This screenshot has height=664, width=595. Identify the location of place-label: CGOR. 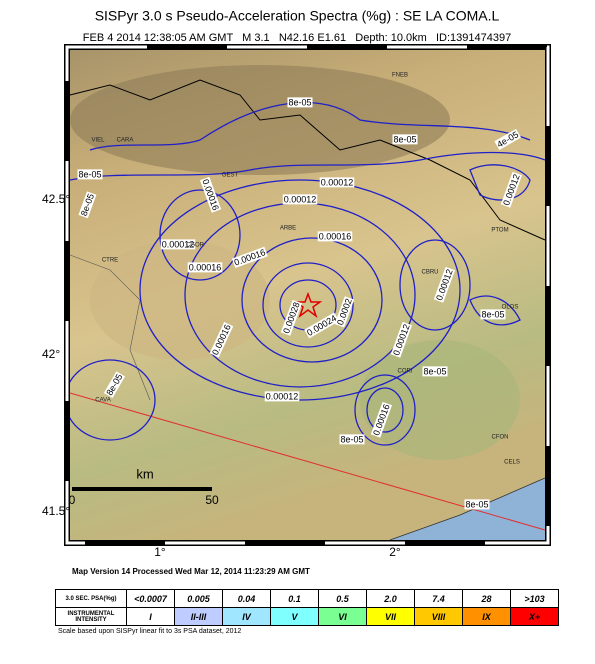
(195, 246).